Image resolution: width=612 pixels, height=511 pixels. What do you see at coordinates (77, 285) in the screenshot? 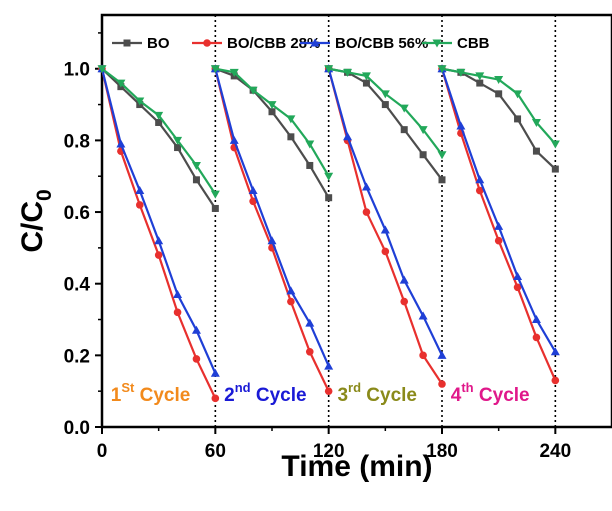
I see `y-tick-label-0.4: 0.4` at bounding box center [77, 285].